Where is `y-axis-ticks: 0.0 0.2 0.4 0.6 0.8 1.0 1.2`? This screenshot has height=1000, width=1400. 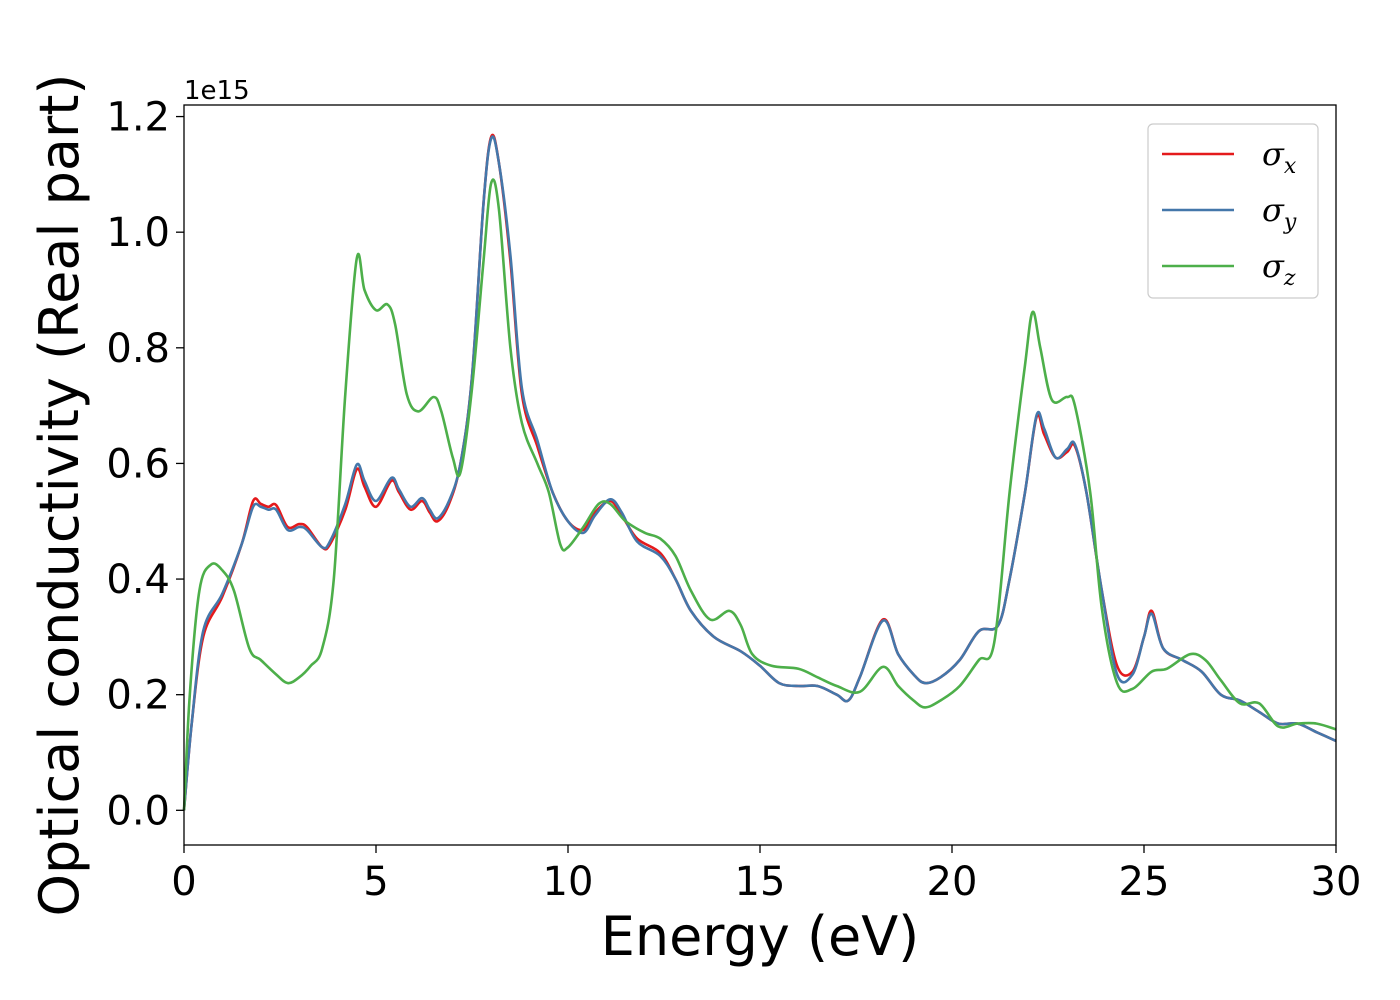 y-axis-ticks: 0.0 0.2 0.4 0.6 0.8 1.0 1.2 is located at coordinates (145, 464).